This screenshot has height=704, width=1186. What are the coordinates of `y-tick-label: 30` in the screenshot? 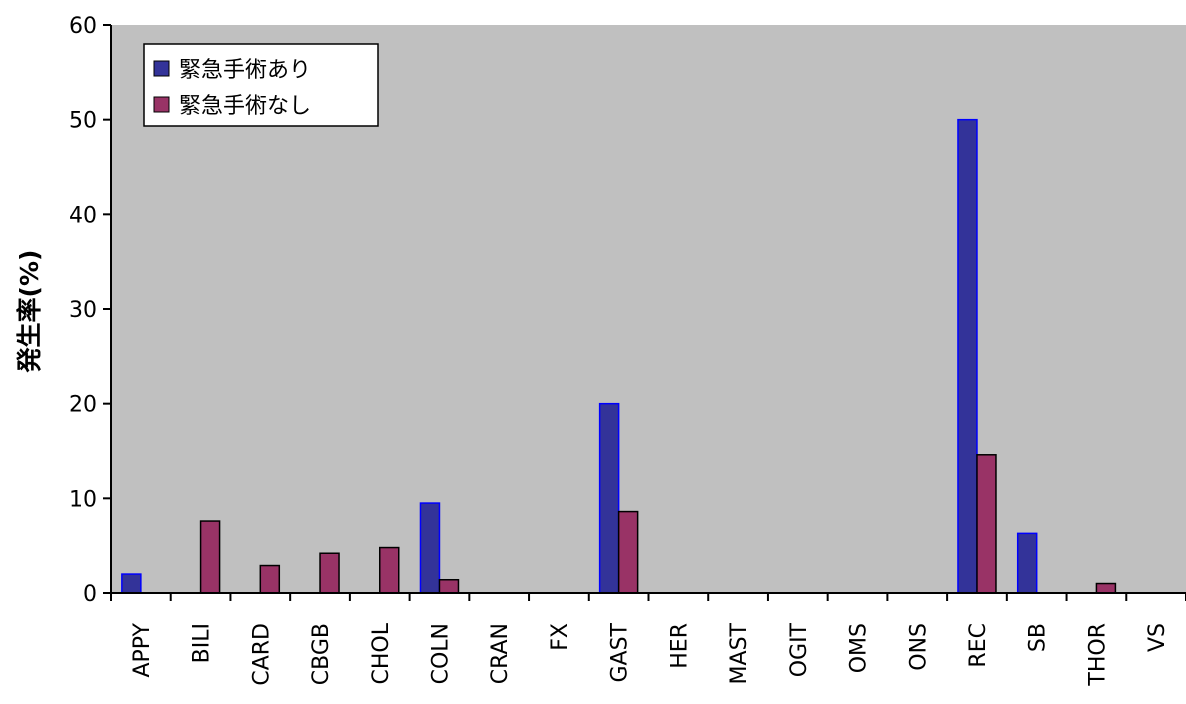 It's located at (83, 310).